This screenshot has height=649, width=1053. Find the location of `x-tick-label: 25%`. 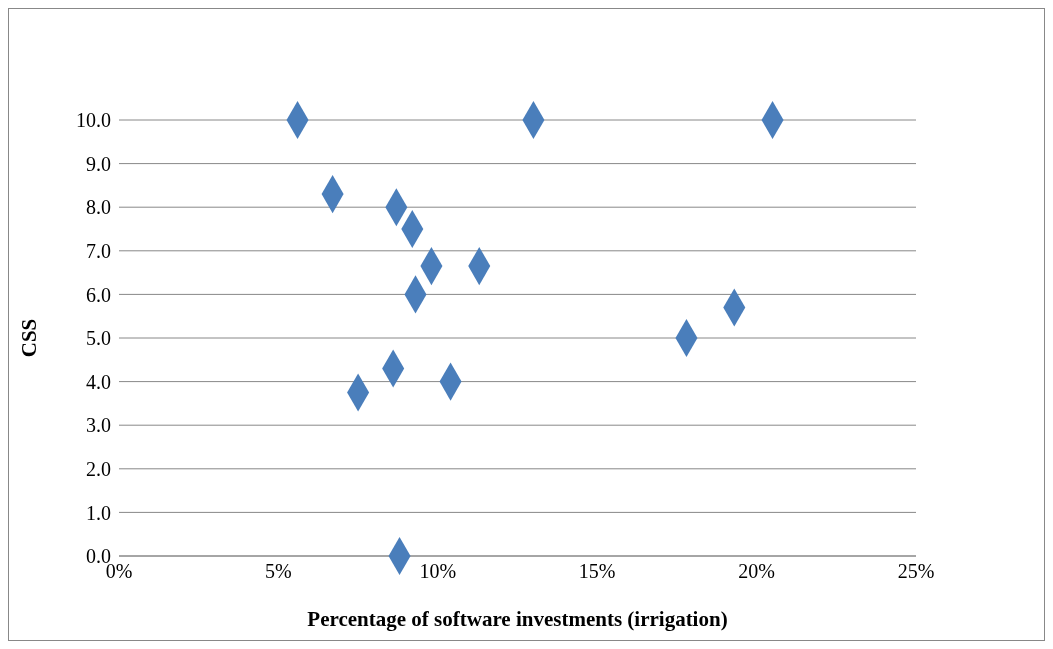

x-tick-label: 25% is located at coordinates (916, 571).